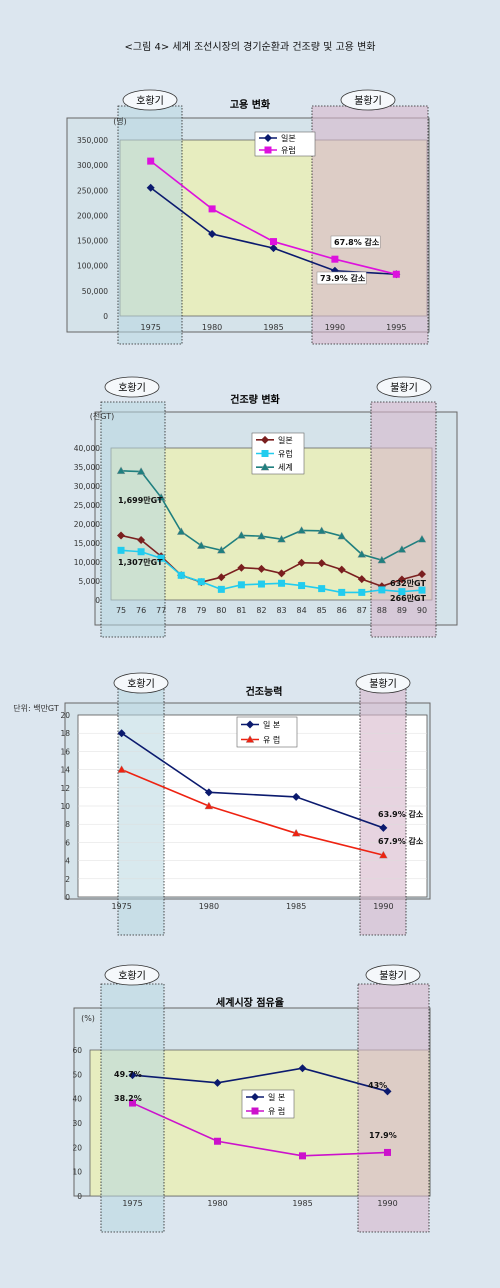 The width and height of the screenshot is (500, 1288). I want to click on y-axis-label: (%), so click(88, 1018).